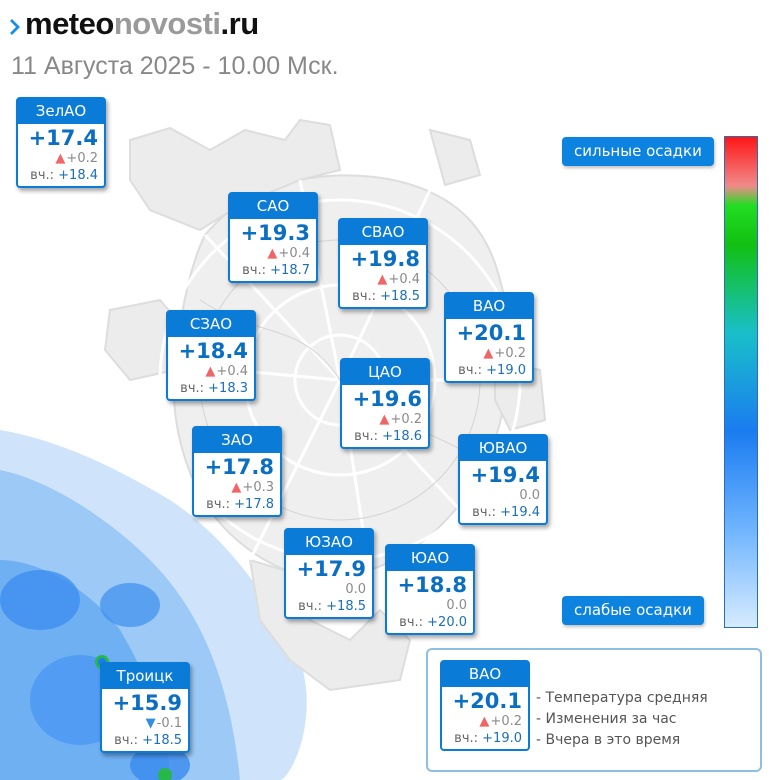  Describe the element at coordinates (213, 351) in the screenshot. I see `district-temperature: +18.4` at that location.